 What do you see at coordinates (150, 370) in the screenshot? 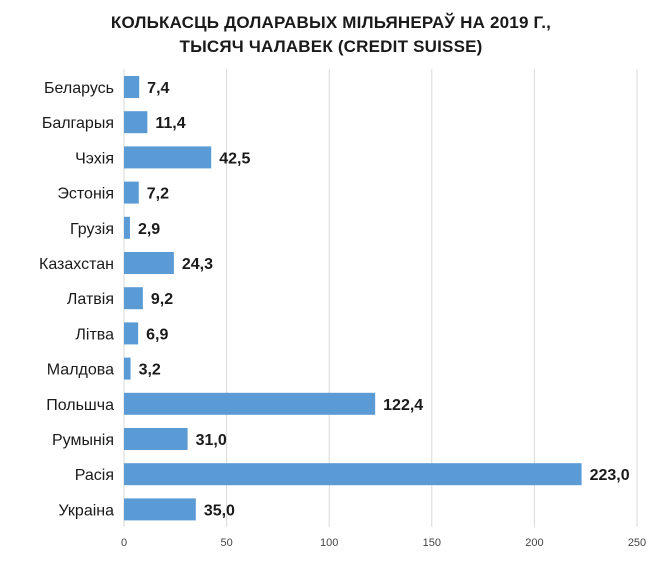
I see `data-label-8: 3,2` at bounding box center [150, 370].